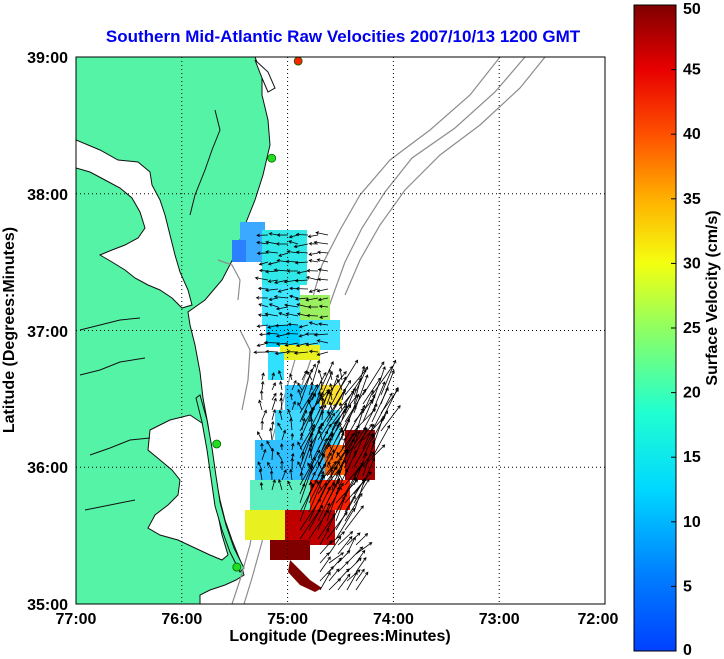  I want to click on colorbar-tick-label: 10, so click(692, 522).